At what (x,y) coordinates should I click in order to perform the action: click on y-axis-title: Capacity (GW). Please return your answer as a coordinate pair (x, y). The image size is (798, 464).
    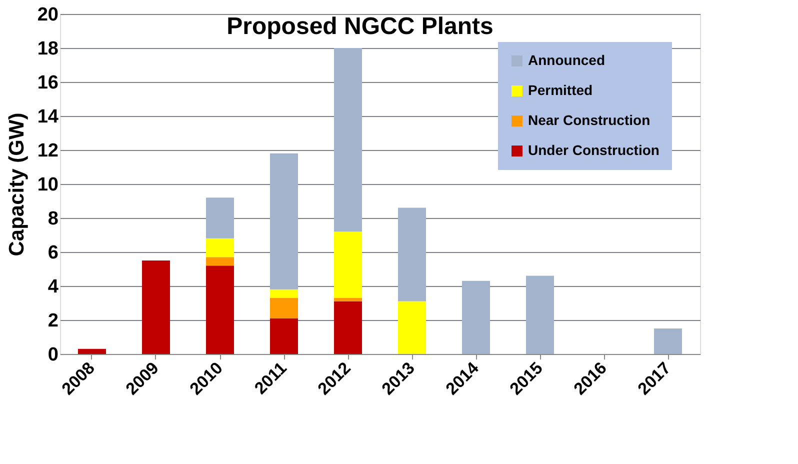
    Looking at the image, I should click on (16, 184).